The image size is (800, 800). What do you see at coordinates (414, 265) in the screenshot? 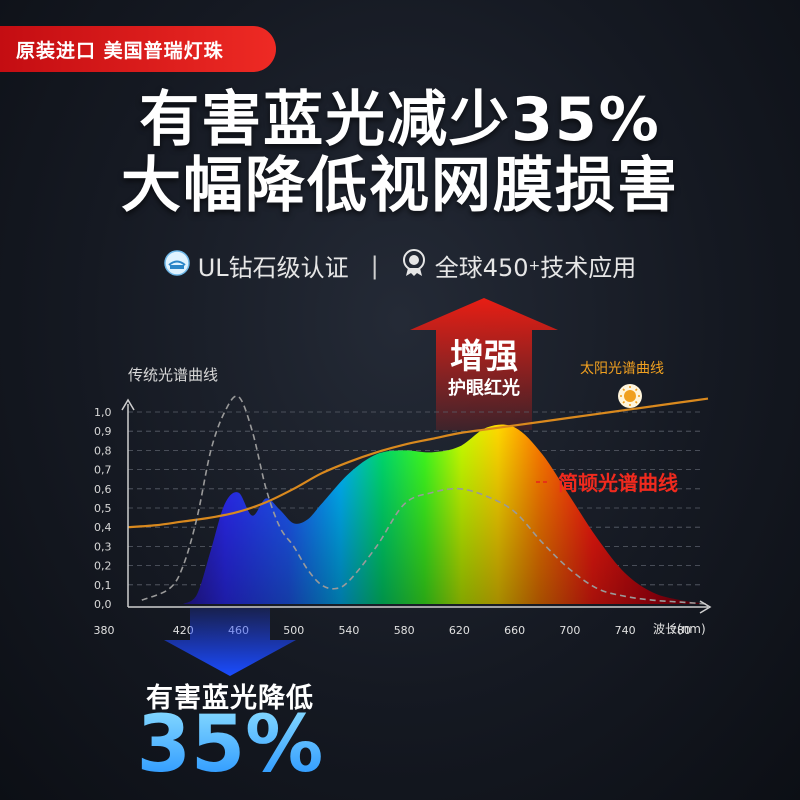
I see `award-medal-icon` at bounding box center [414, 265].